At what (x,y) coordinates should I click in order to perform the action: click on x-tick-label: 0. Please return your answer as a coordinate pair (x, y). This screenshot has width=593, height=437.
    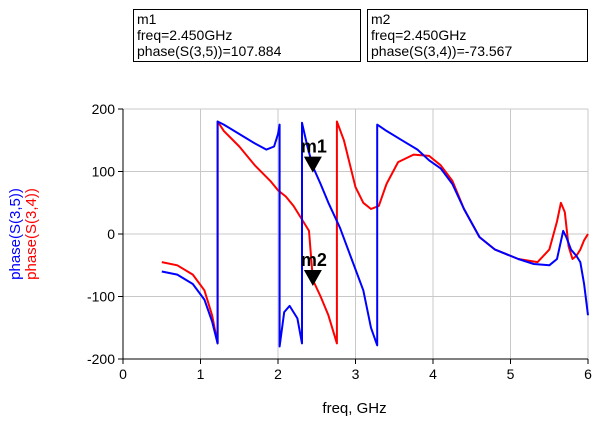
    Looking at the image, I should click on (123, 374).